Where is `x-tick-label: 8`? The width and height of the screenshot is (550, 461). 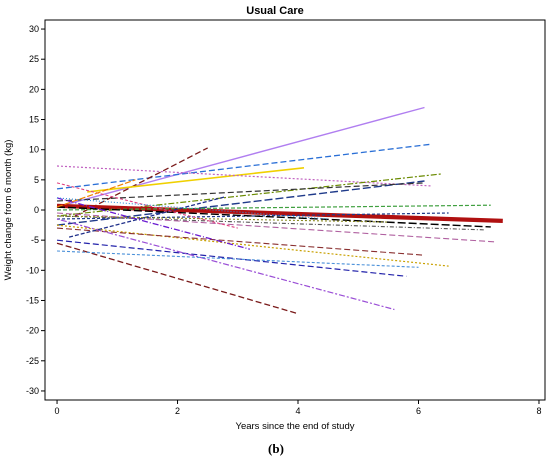
x-tick-label: 8 is located at coordinates (538, 411).